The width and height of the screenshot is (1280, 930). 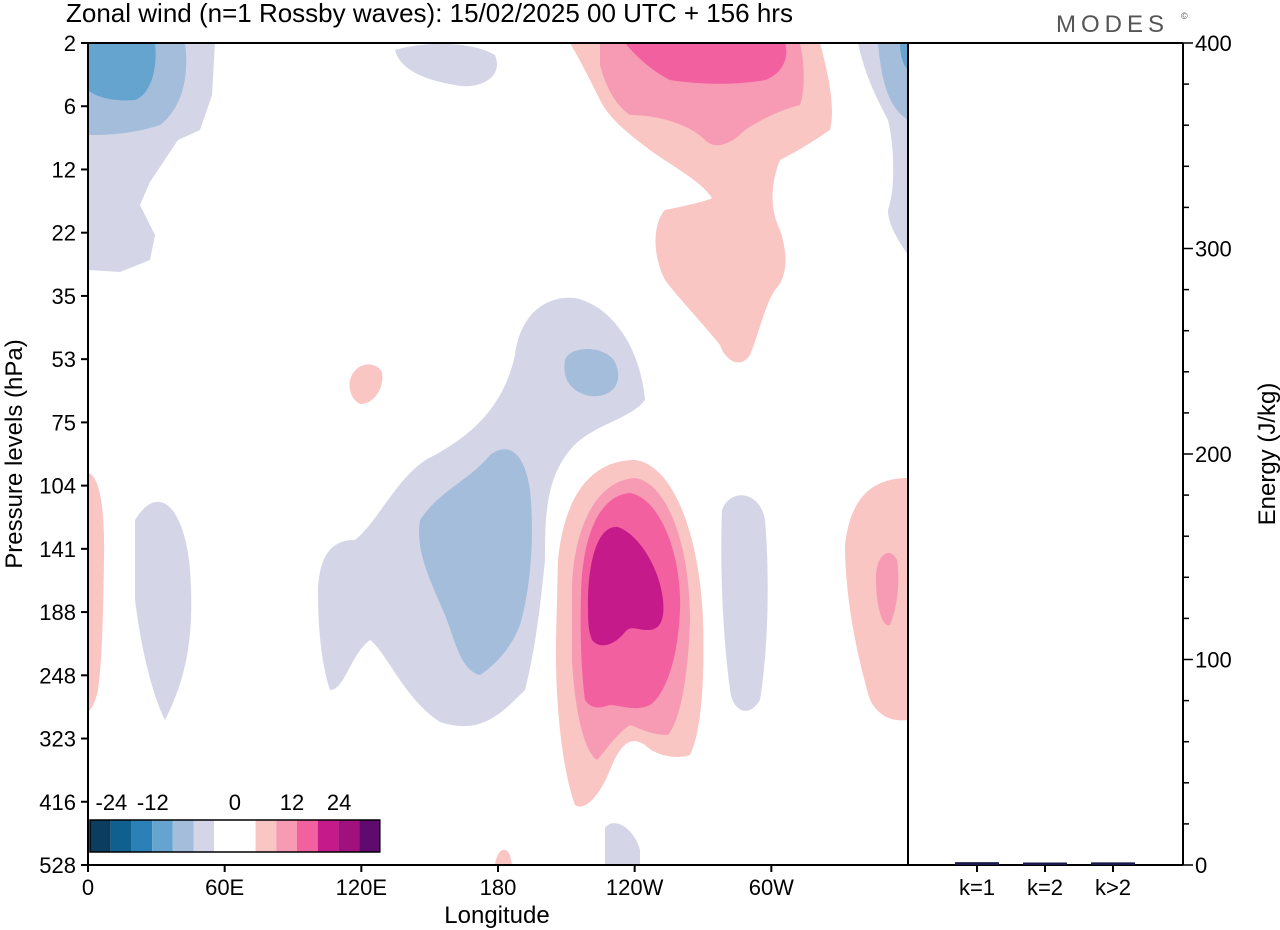 What do you see at coordinates (224, 887) in the screenshot?
I see `x-tick-label: 60E` at bounding box center [224, 887].